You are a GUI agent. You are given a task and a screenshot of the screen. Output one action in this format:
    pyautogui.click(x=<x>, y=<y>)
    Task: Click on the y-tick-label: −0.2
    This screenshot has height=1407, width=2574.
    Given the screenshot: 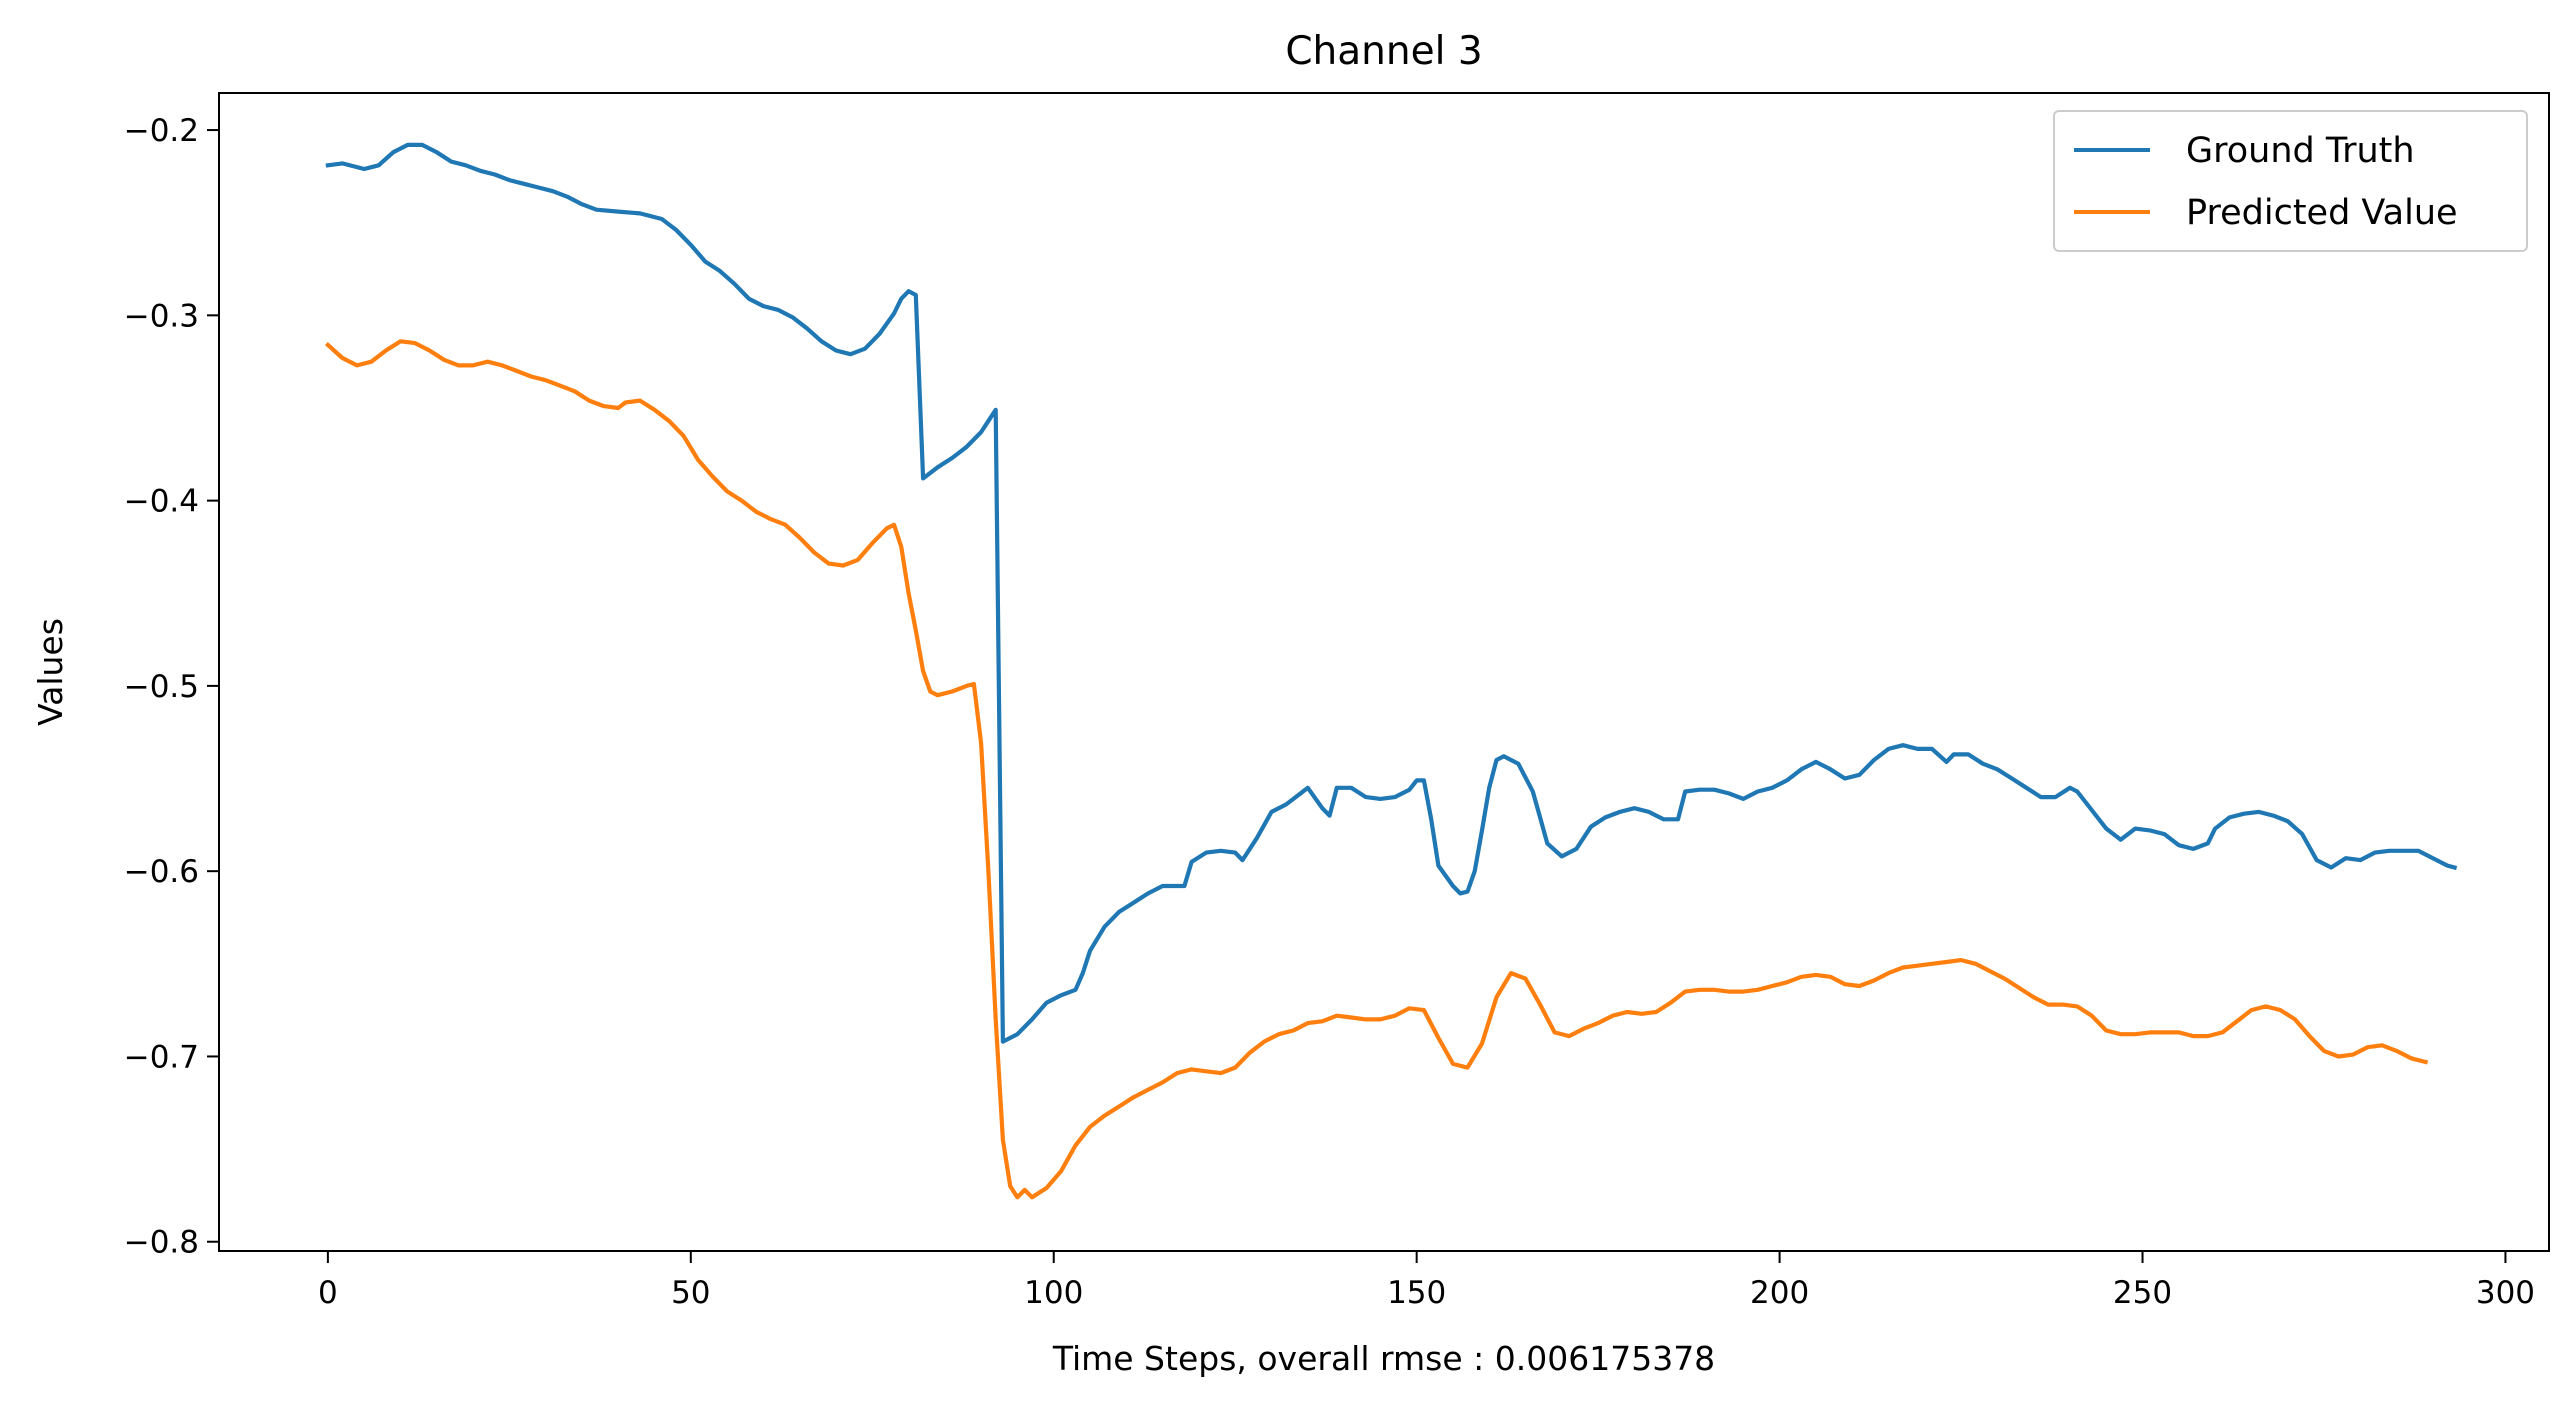 What is the action you would take?
    pyautogui.click(x=161, y=131)
    